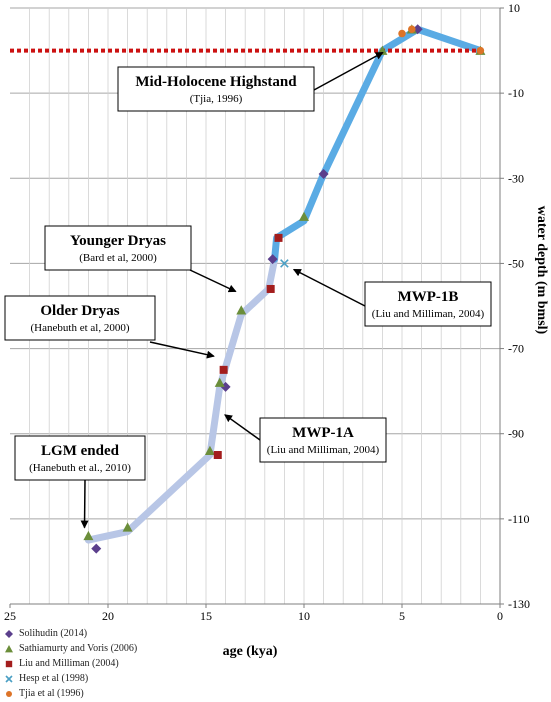 The height and width of the screenshot is (702, 551). What do you see at coordinates (79, 311) in the screenshot?
I see `callout-title: Older Dryas` at bounding box center [79, 311].